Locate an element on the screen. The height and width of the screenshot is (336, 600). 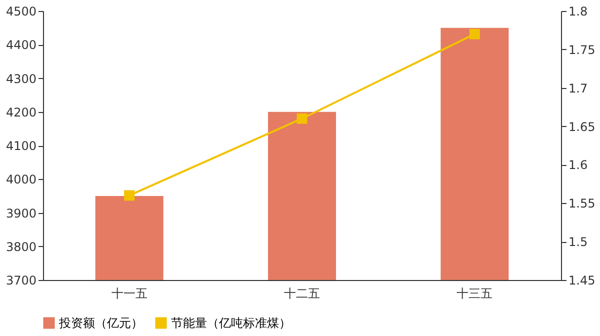
x-tick-label: 十一五 is located at coordinates (129, 293).